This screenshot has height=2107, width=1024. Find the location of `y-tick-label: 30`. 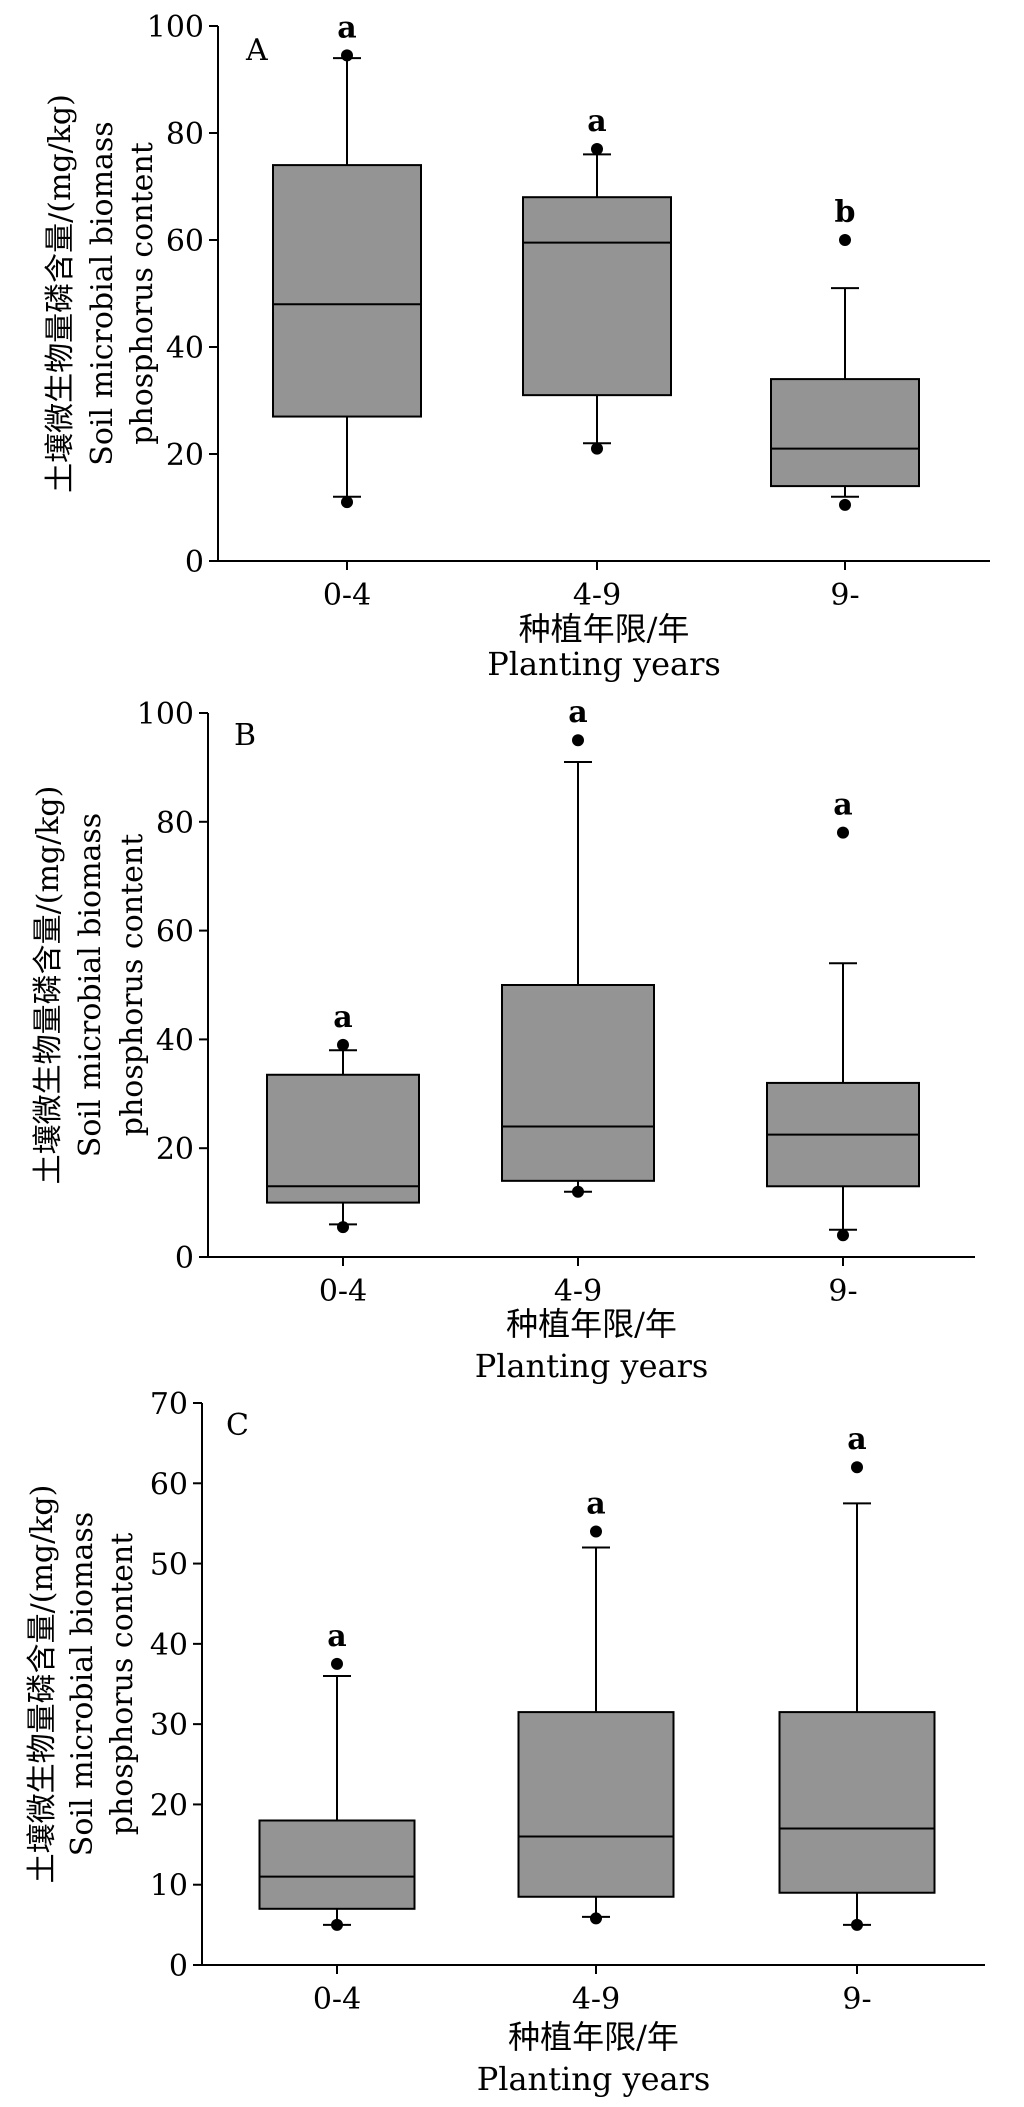

y-tick-label: 30 is located at coordinates (169, 1725).